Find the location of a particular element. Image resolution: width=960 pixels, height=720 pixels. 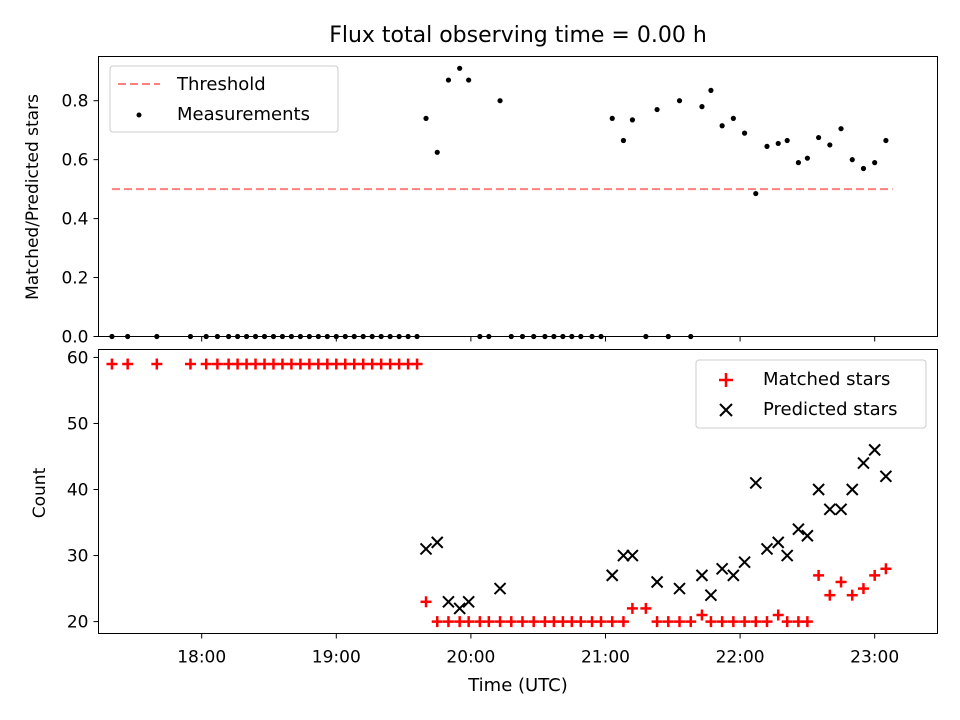

legend-measurements-label: Measurements is located at coordinates (243, 114).